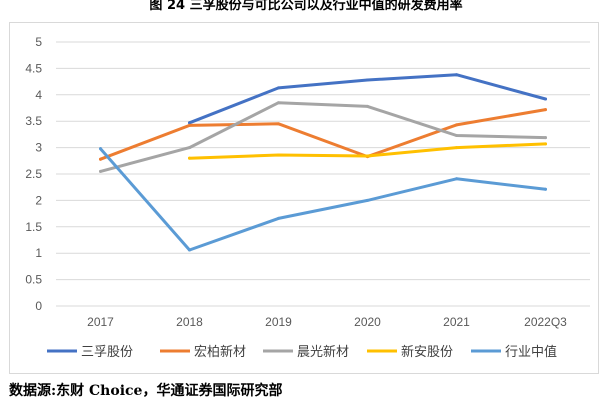  Describe the element at coordinates (33, 121) in the screenshot. I see `y-tick-label: 3.5` at that location.